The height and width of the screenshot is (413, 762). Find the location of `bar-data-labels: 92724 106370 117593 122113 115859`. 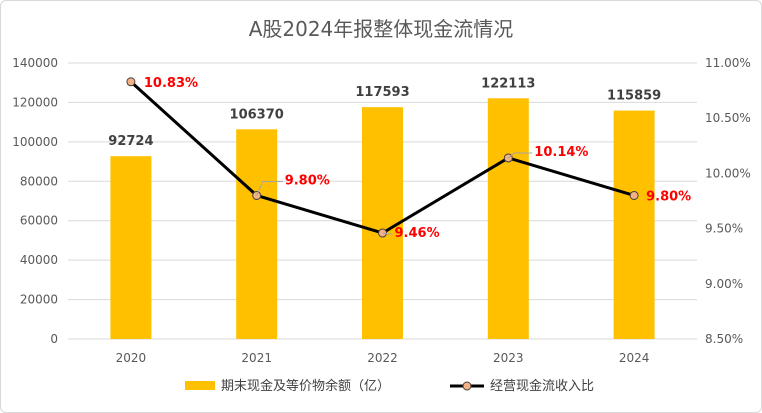

bar-data-labels: 92724 106370 117593 122113 115859 is located at coordinates (384, 112).